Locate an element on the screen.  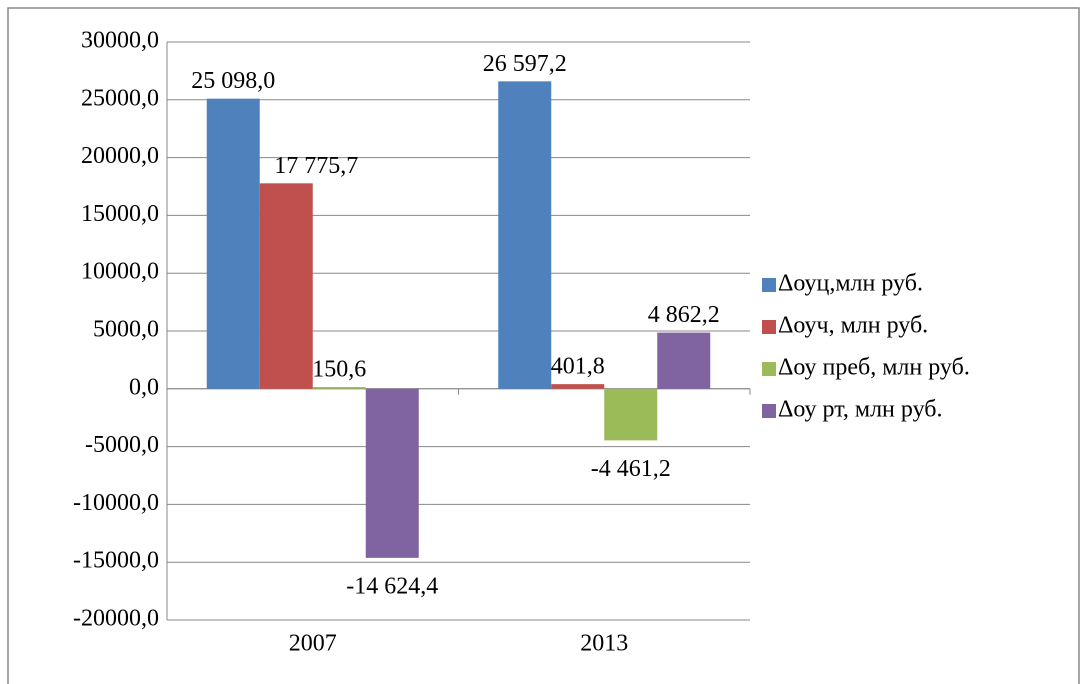
data-label: 25 098,0 is located at coordinates (233, 81).